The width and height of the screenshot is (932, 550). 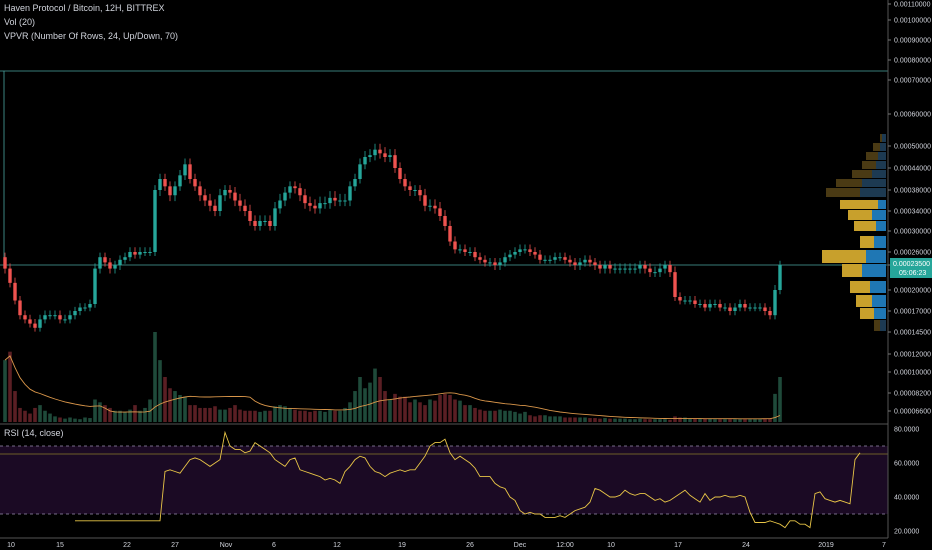 What do you see at coordinates (20, 22) in the screenshot?
I see `vol-legend: Vol (20)` at bounding box center [20, 22].